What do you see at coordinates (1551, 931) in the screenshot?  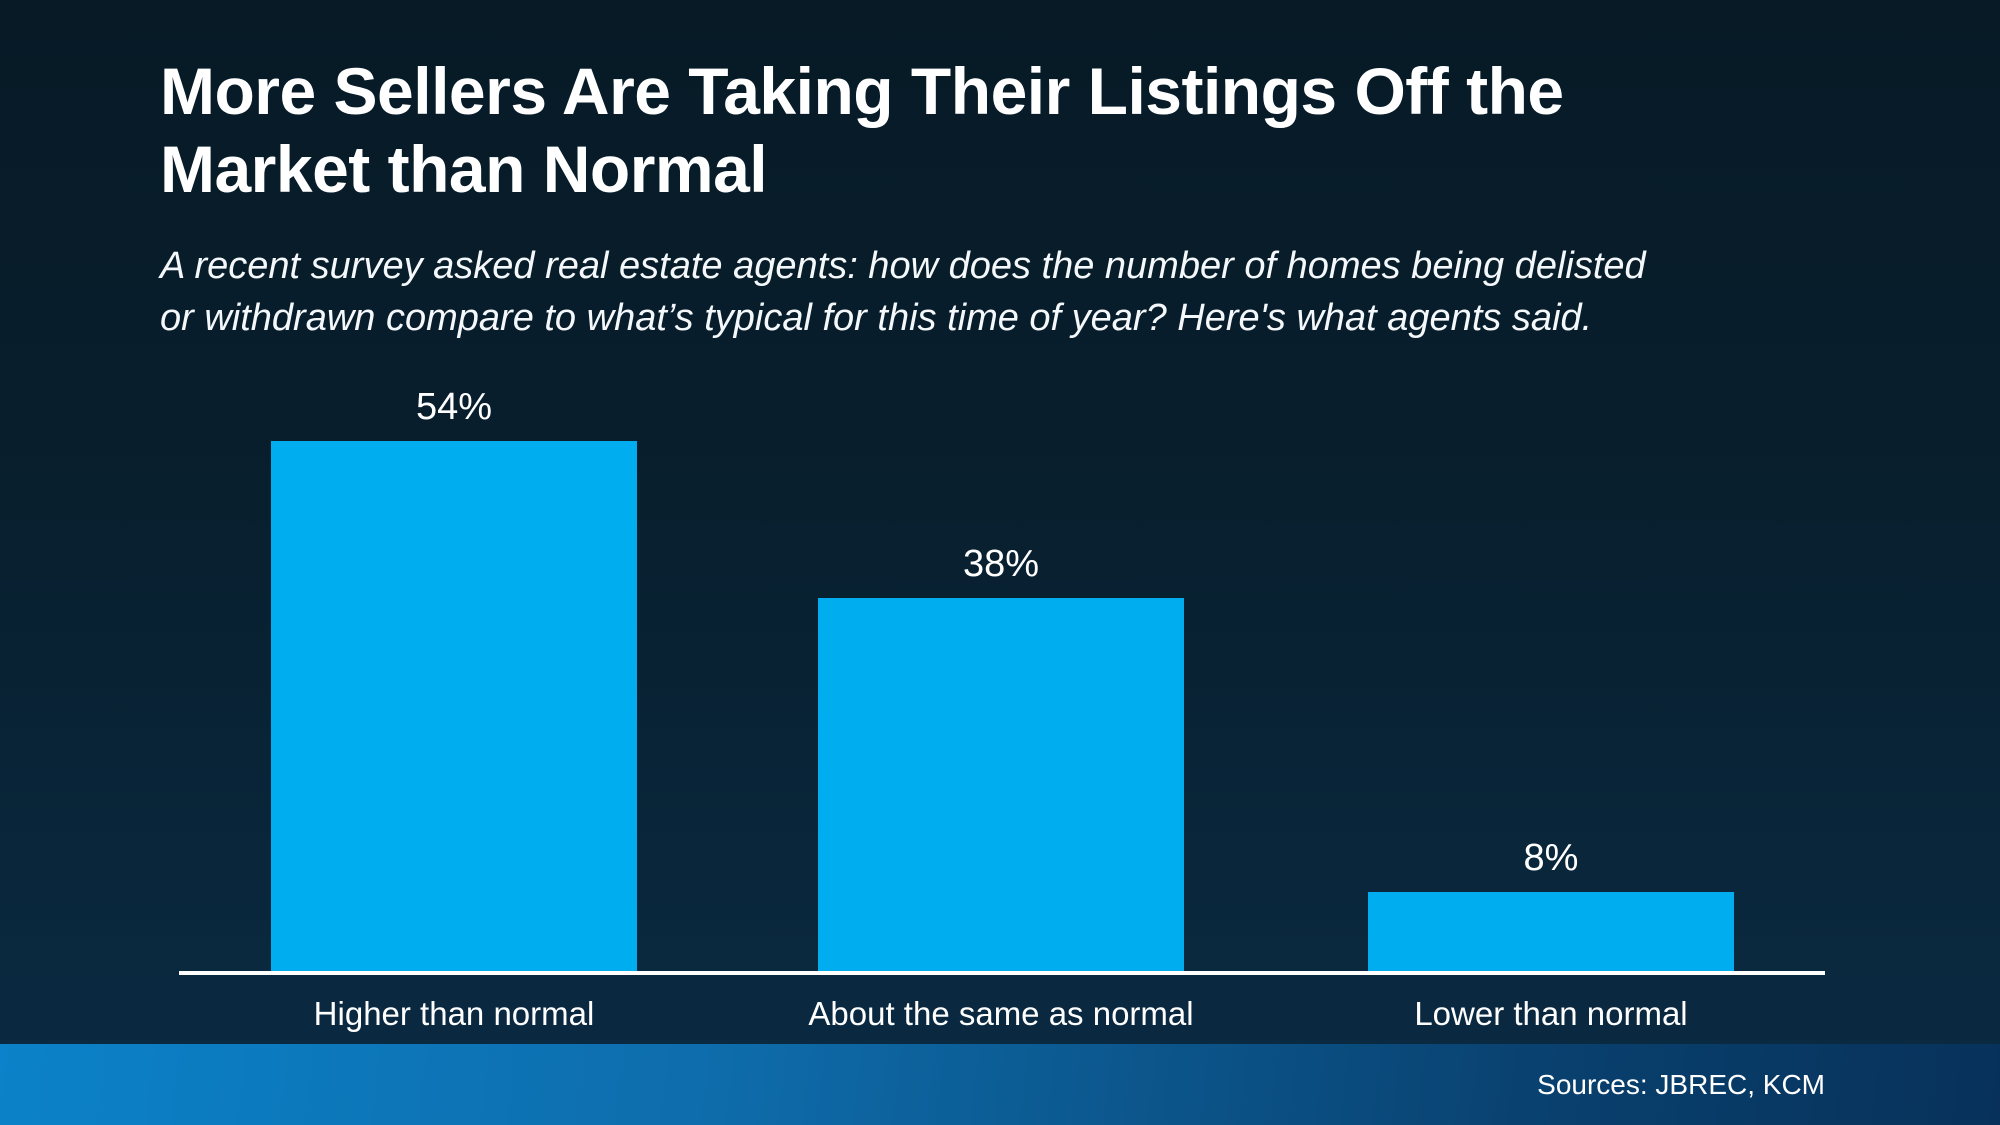 I see `bar-lower-than-normal` at bounding box center [1551, 931].